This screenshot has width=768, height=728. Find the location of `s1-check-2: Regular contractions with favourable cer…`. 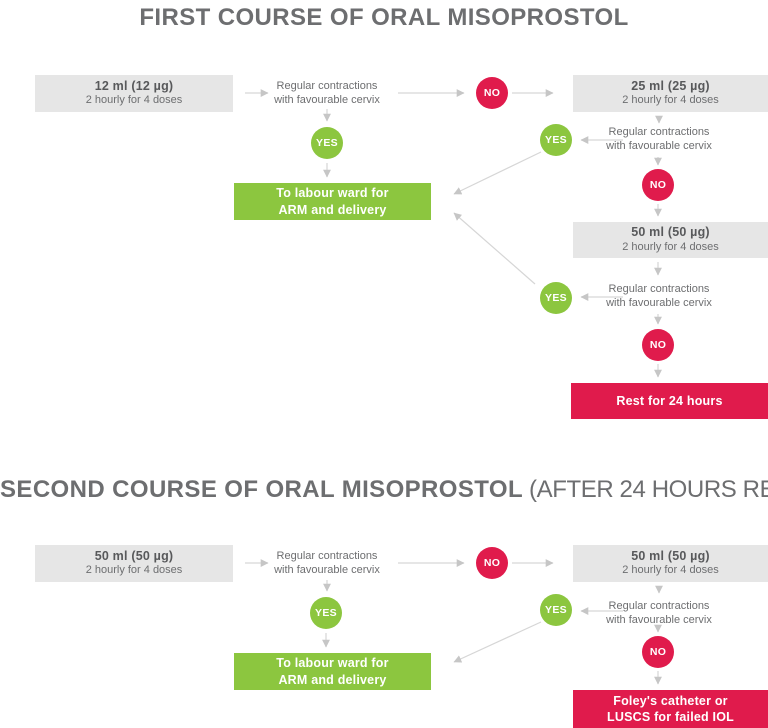

s1-check-2: Regular contractions with favourable cer… is located at coordinates (659, 140).